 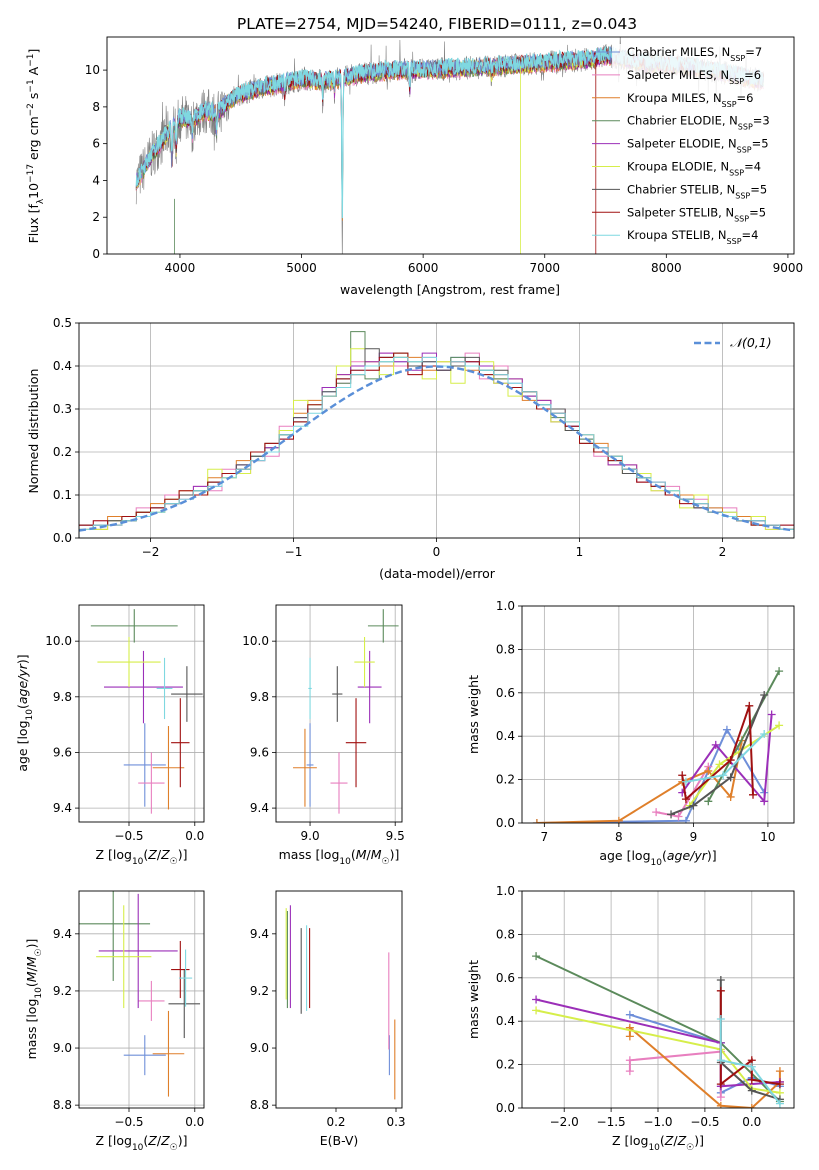 I want to click on errorbar-kroupa-miles, so click(x=168, y=768).